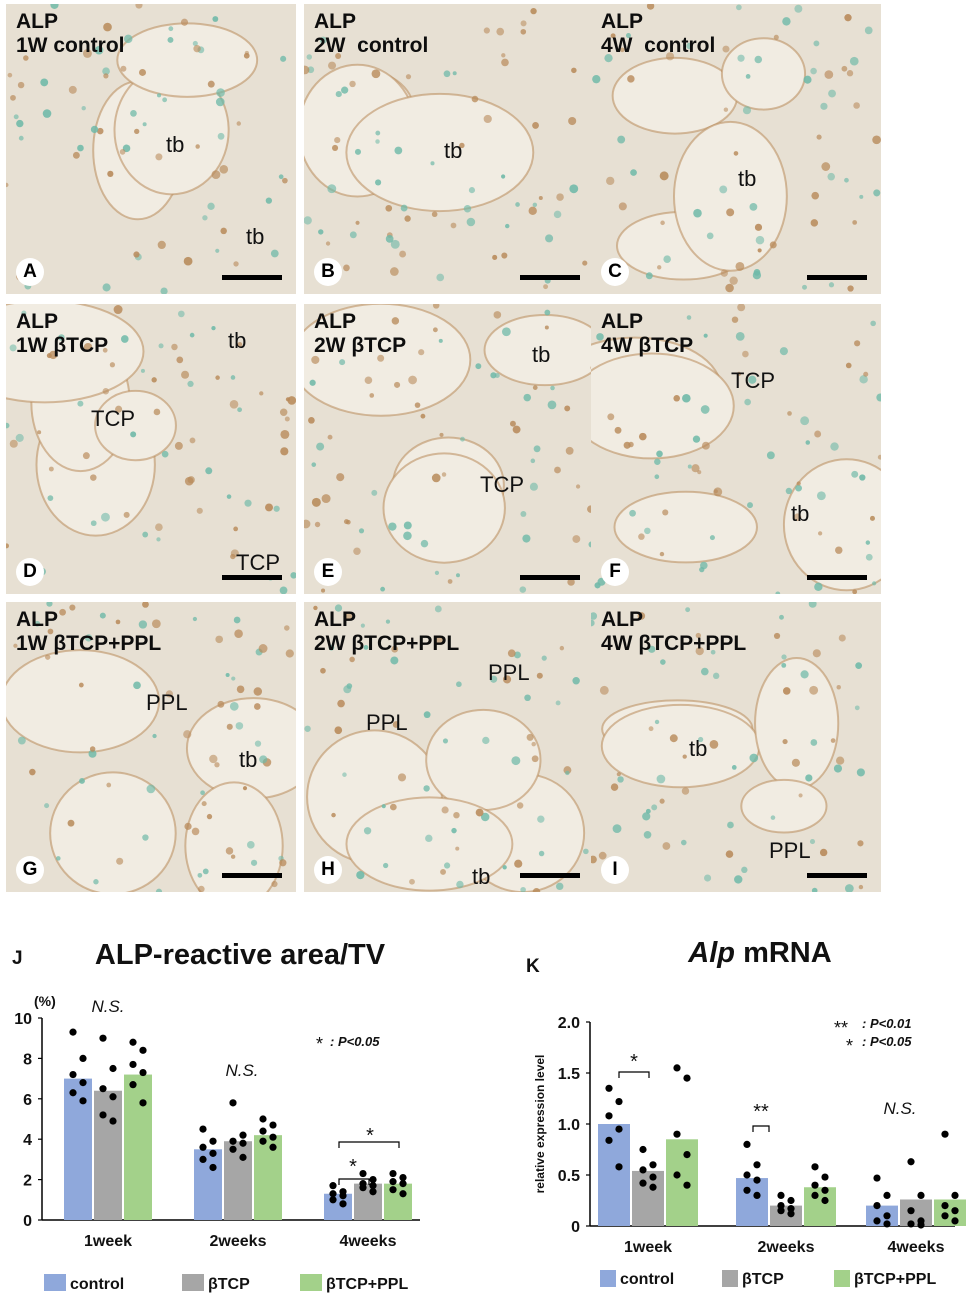  I want to click on panel-letter-k: K, so click(533, 966).